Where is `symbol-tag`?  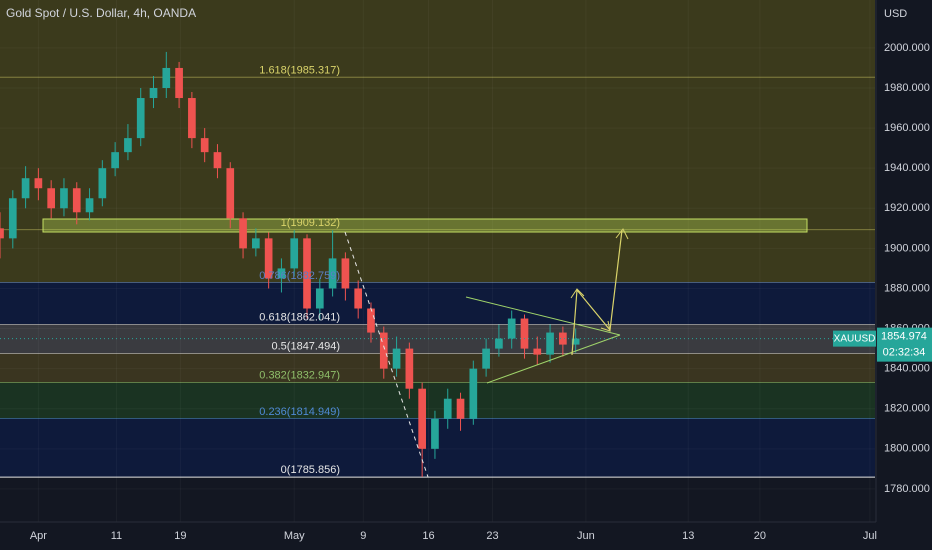
symbol-tag is located at coordinates (854, 338).